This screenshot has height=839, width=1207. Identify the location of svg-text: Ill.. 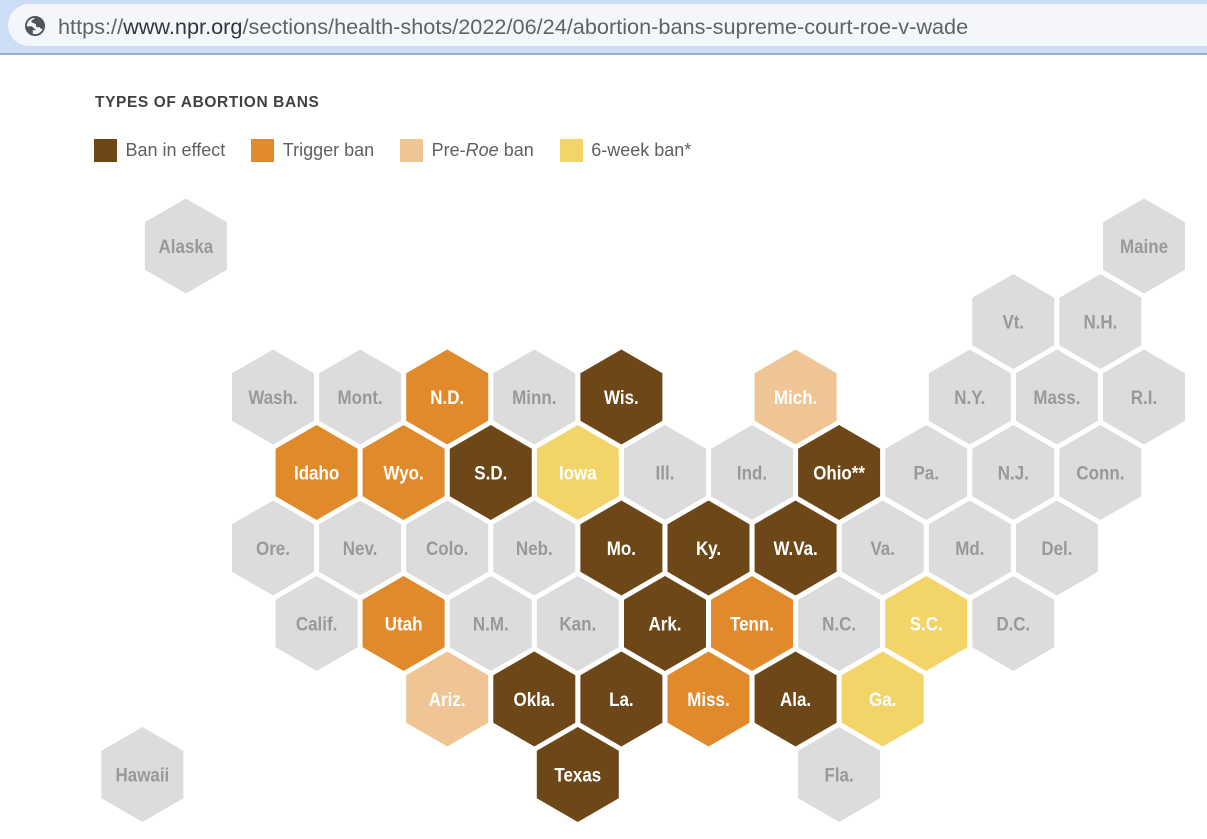
(665, 473).